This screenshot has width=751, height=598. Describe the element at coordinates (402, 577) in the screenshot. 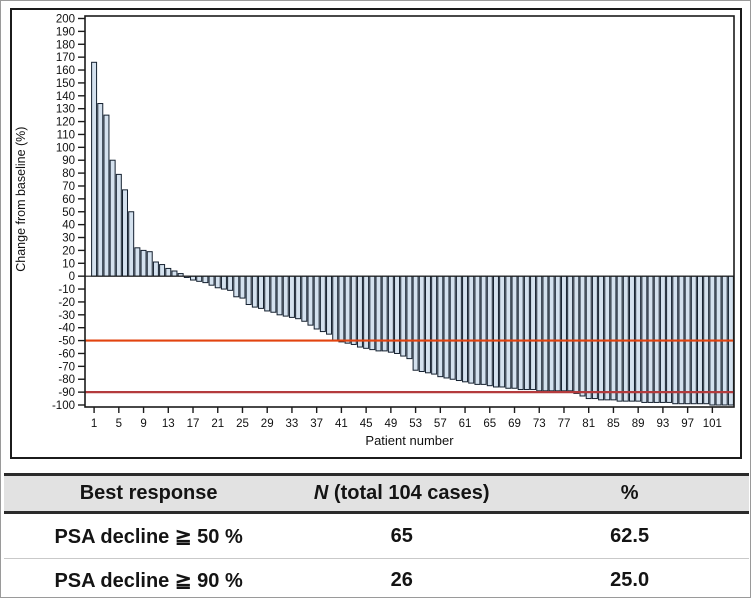

I see `row-n-value: 26` at that location.